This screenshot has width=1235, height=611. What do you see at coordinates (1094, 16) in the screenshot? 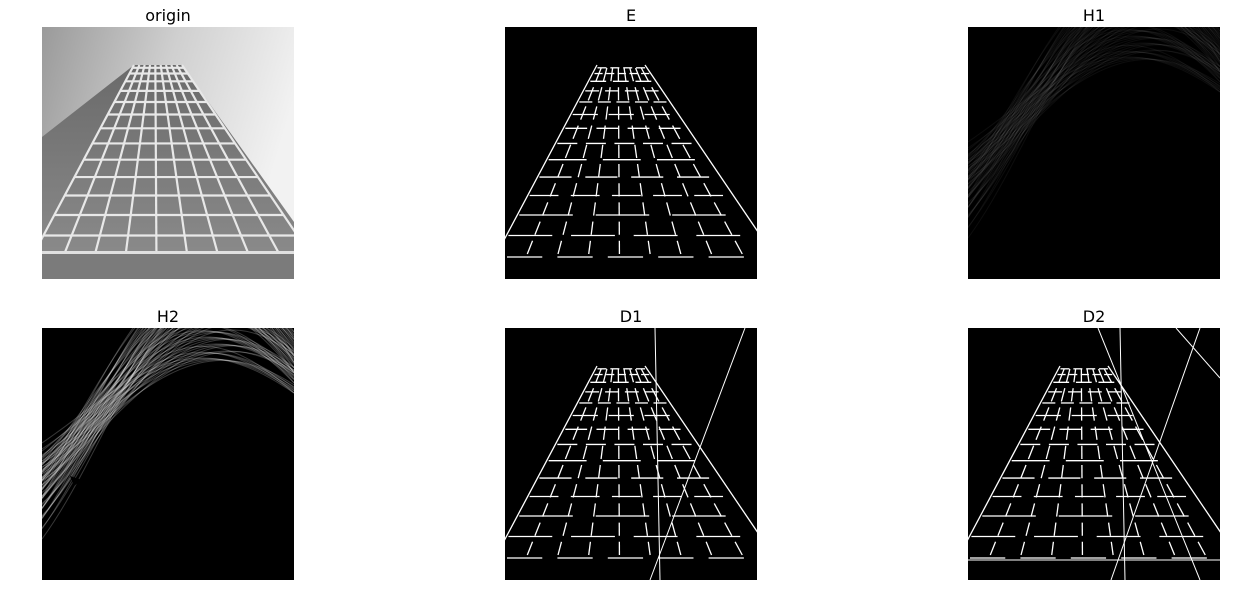
I see `panel-title: H1` at bounding box center [1094, 16].